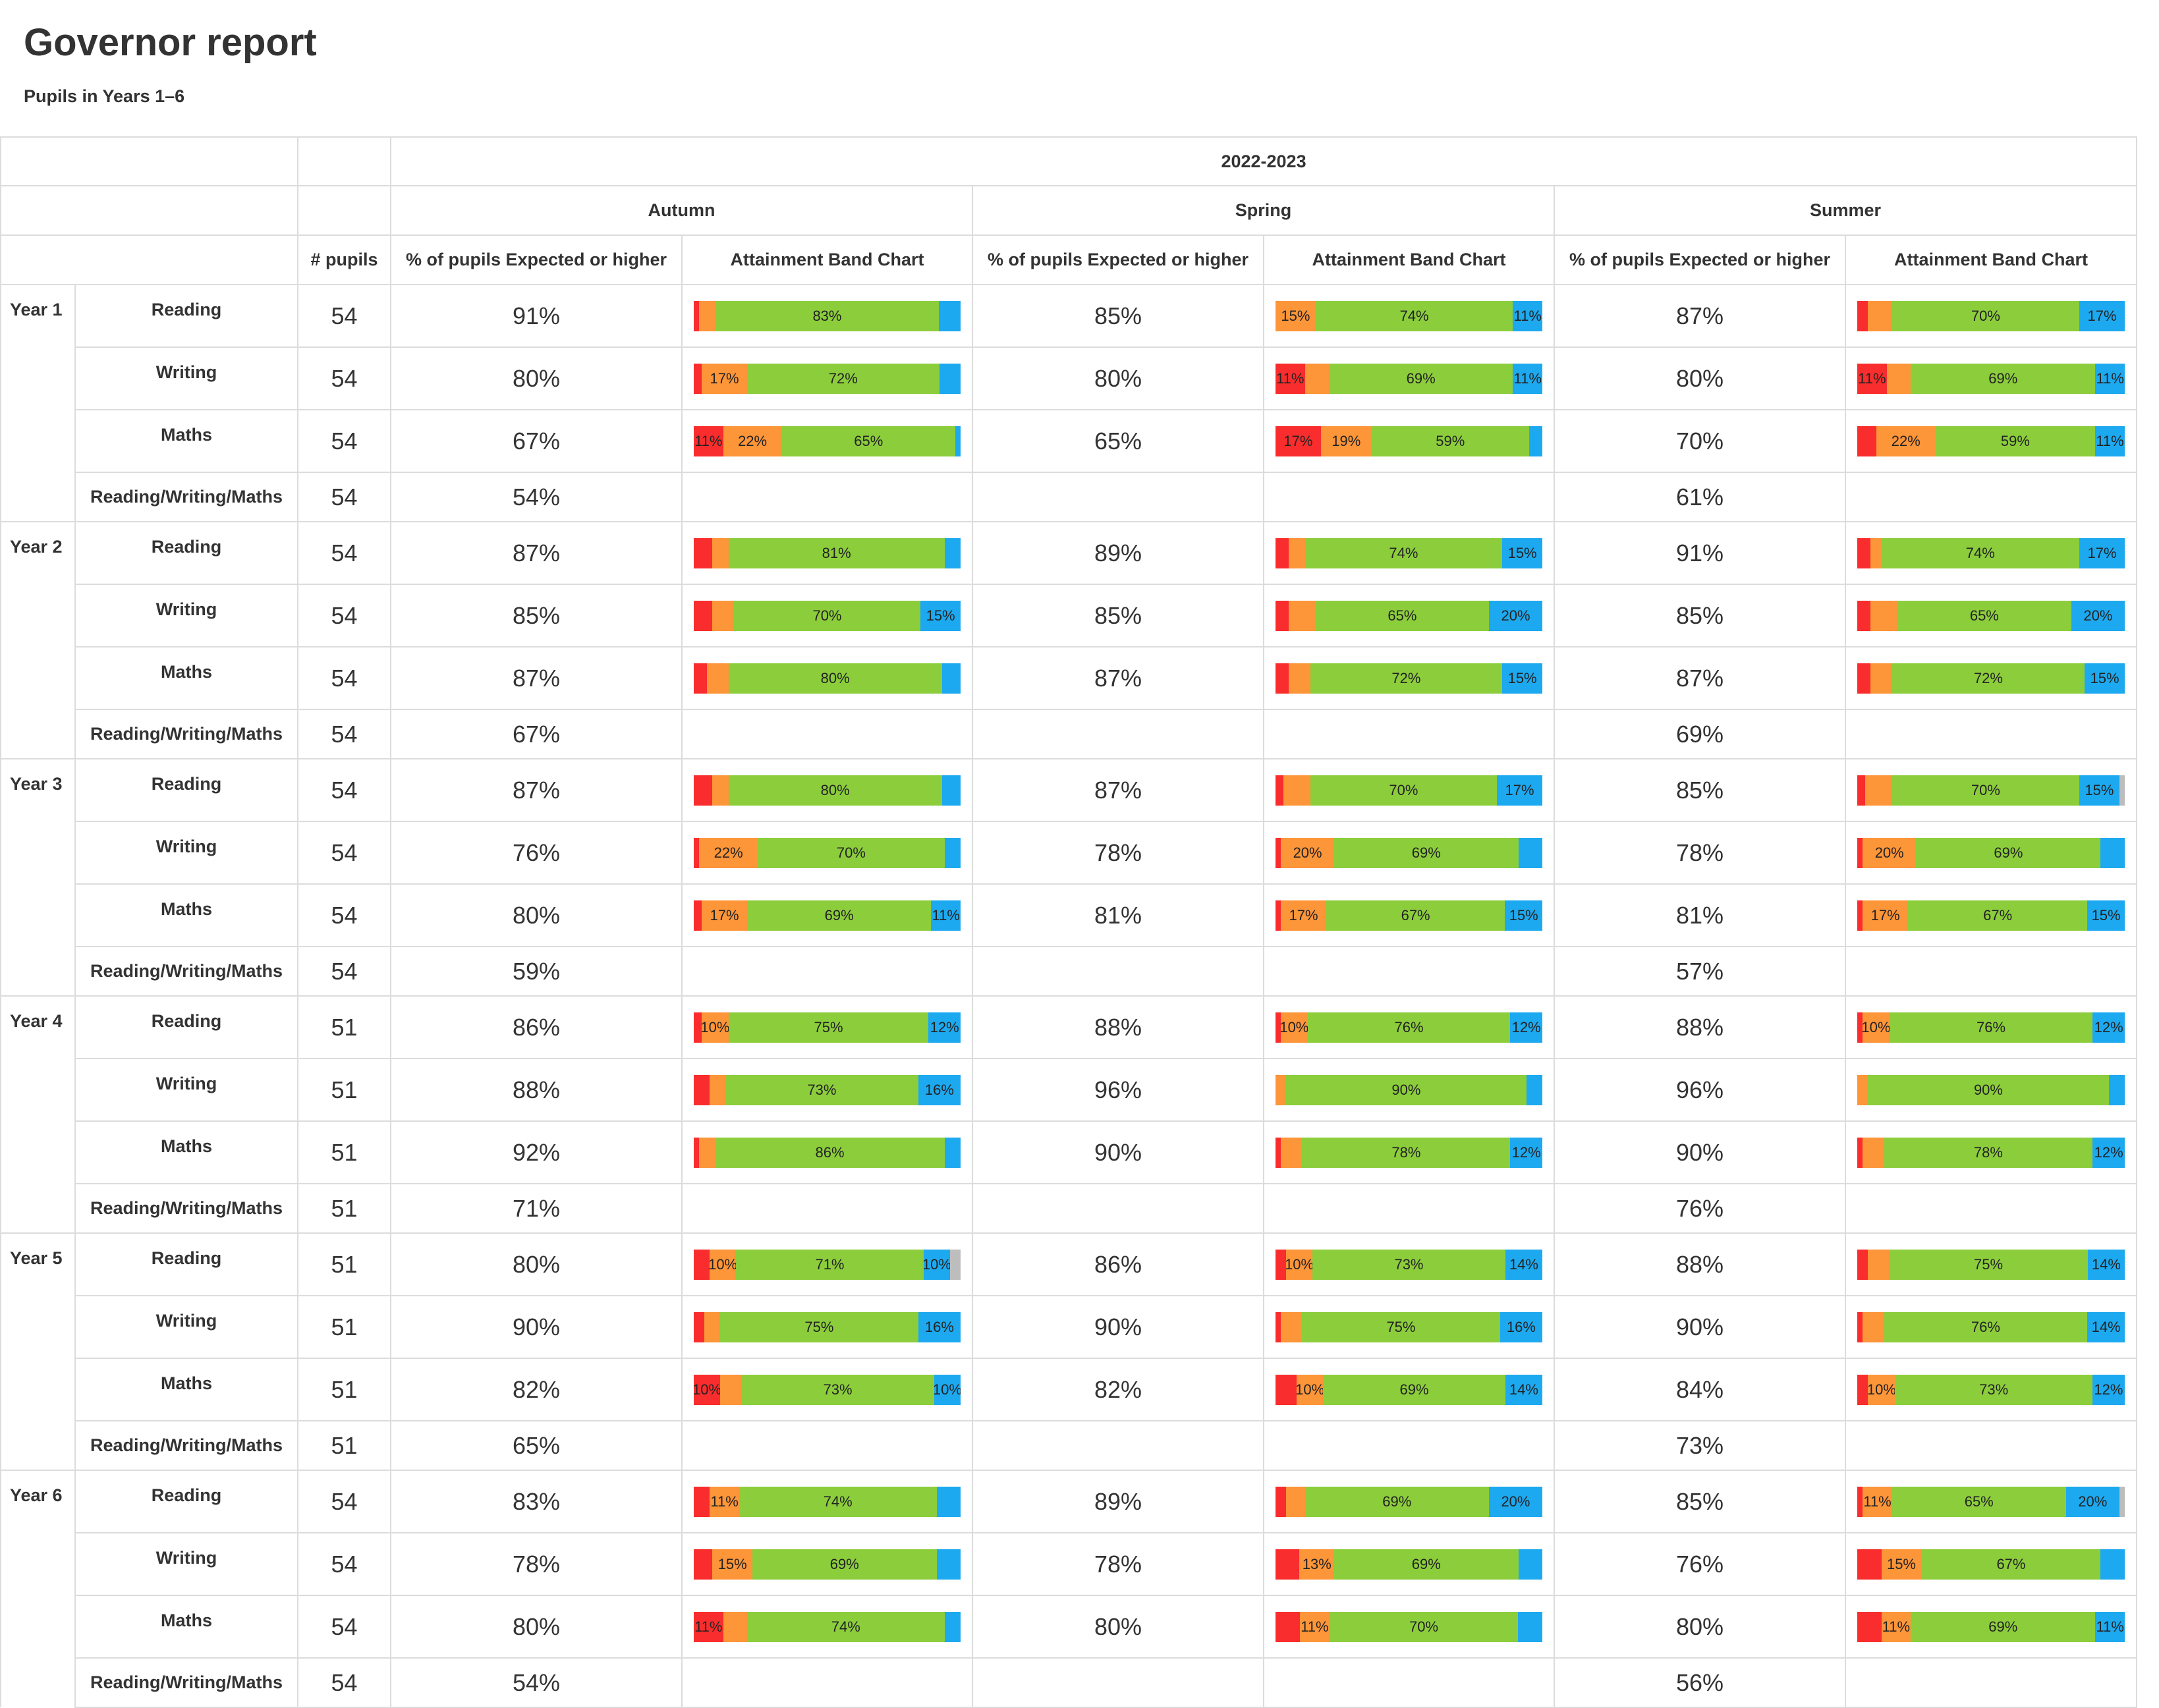 The width and height of the screenshot is (2159, 1708). I want to click on attainment-band-bar: 20% 69%, so click(1991, 852).